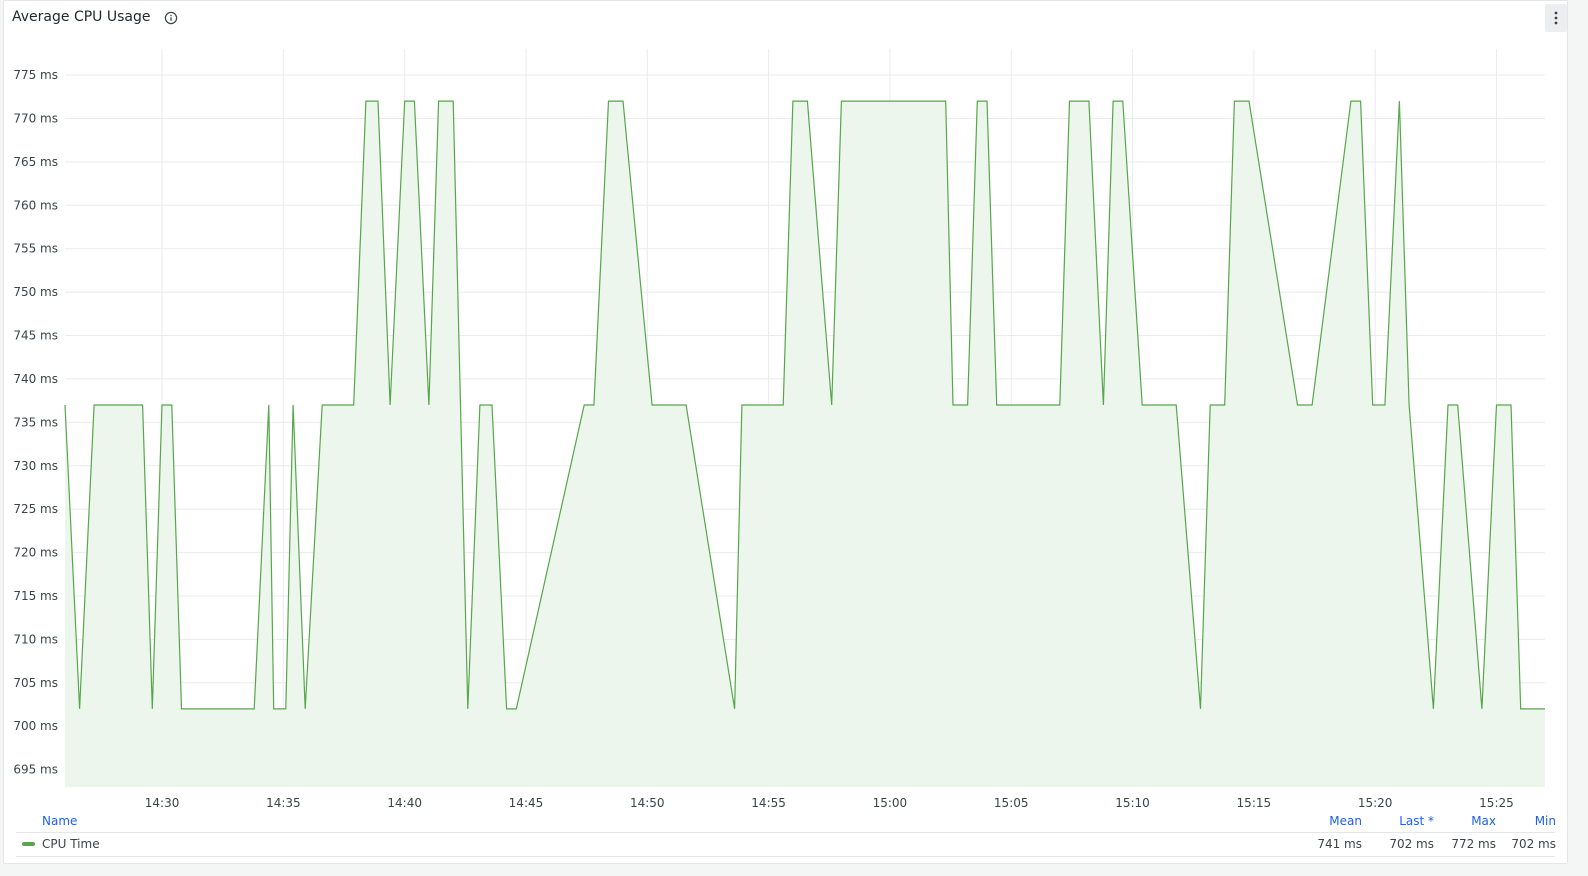 The height and width of the screenshot is (876, 1588). Describe the element at coordinates (60, 821) in the screenshot. I see `legend-header-name: Name` at that location.